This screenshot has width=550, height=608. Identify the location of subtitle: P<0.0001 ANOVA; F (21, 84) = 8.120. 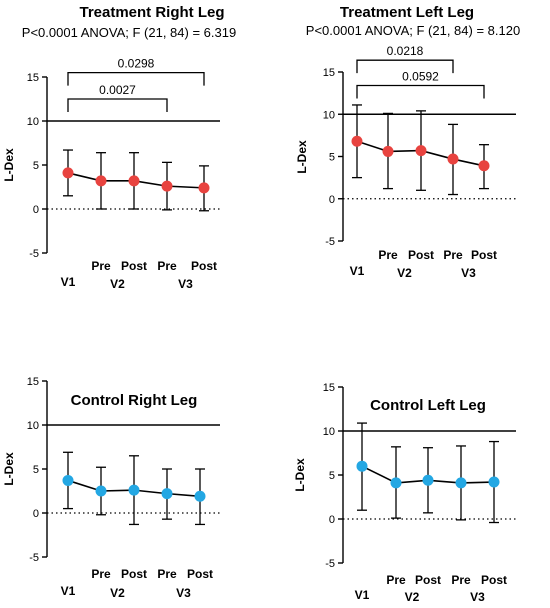
(413, 30).